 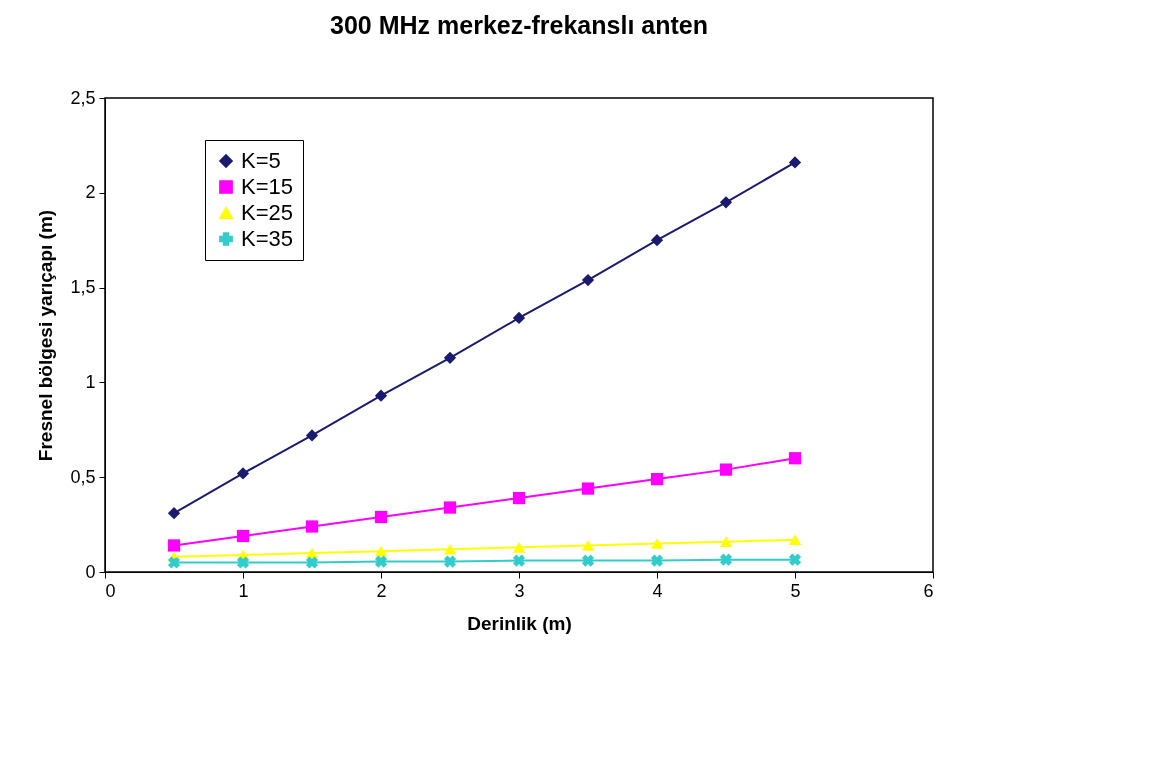 What do you see at coordinates (519, 623) in the screenshot?
I see `x-axis-title: Derinlik (m)` at bounding box center [519, 623].